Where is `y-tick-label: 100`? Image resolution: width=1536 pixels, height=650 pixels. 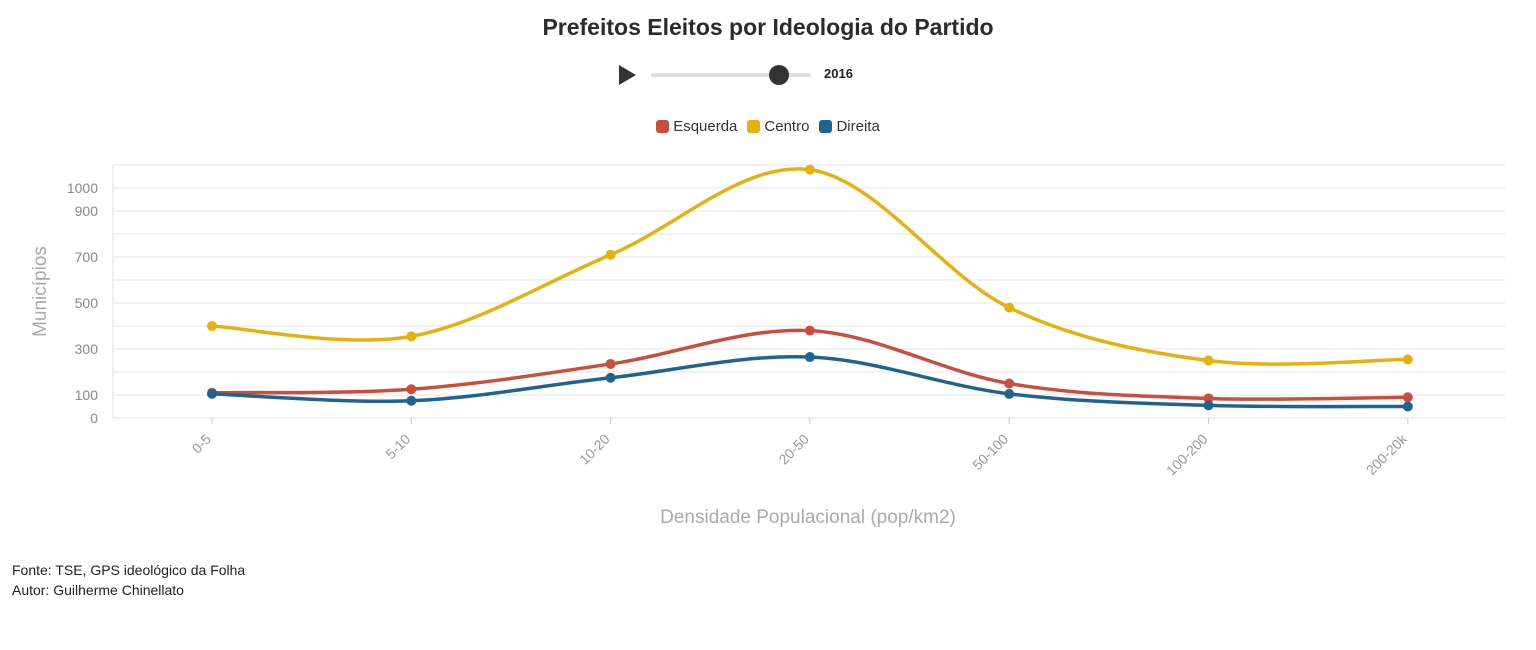
y-tick-label: 100 is located at coordinates (87, 395).